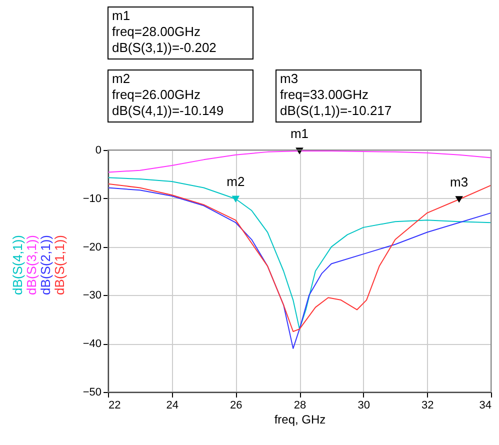 The height and width of the screenshot is (445, 499). I want to click on text: dB(S(1,1)), so click(59, 265).